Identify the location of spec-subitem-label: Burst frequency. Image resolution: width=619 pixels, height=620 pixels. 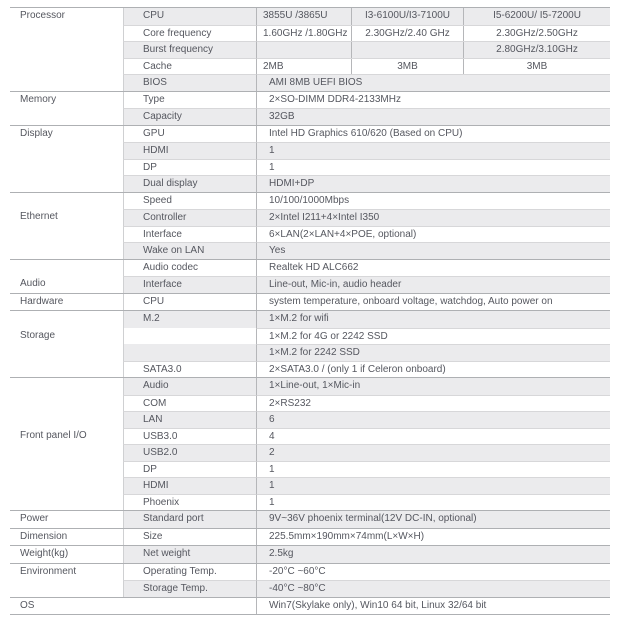
(189, 49).